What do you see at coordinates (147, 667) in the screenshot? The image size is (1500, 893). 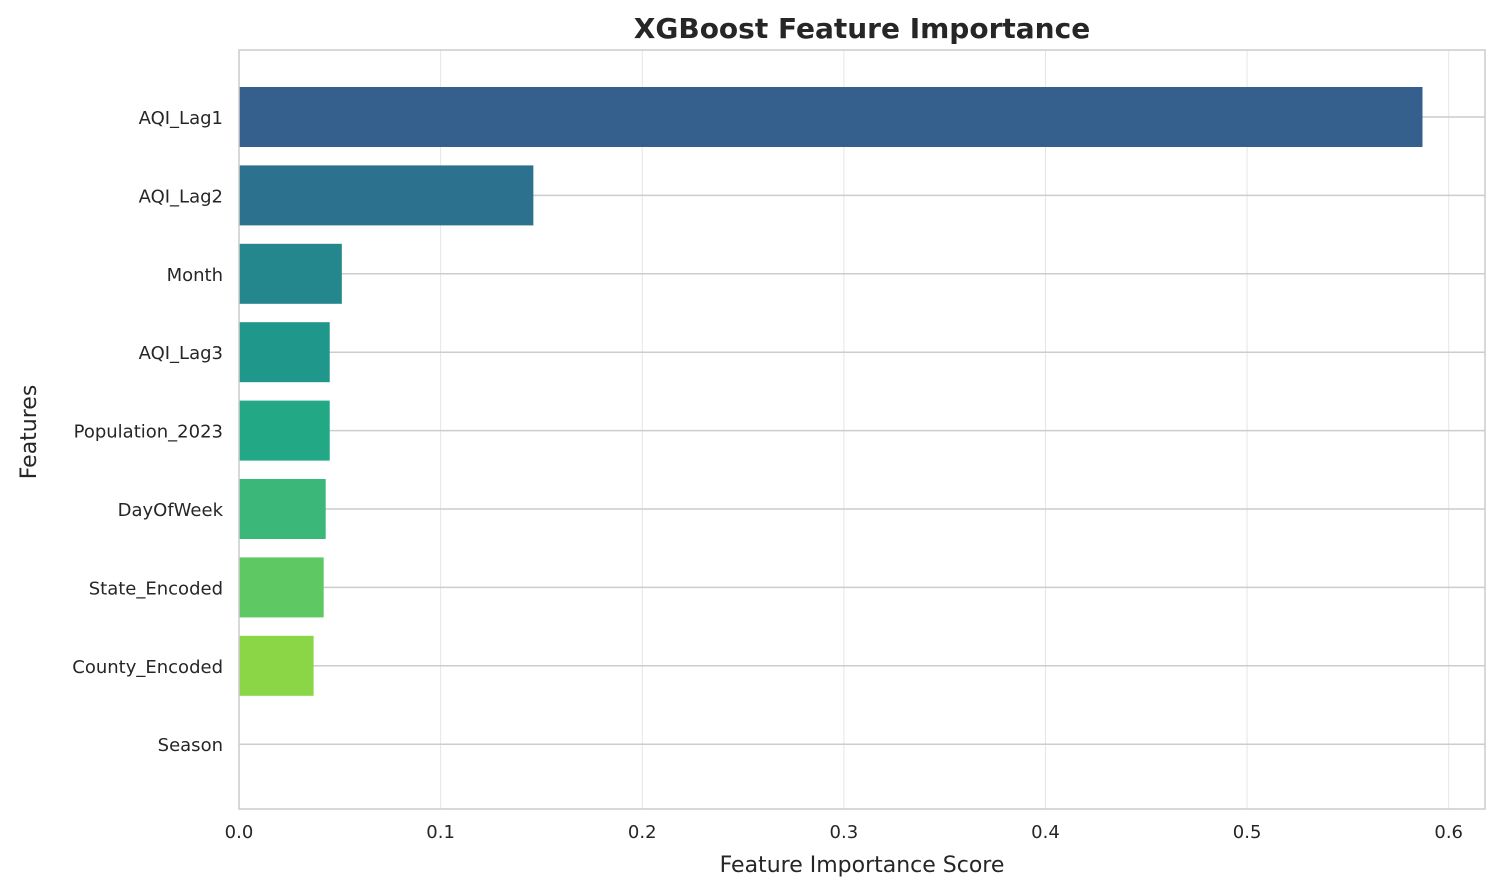 I see `y-tick-label: County_Encoded` at bounding box center [147, 667].